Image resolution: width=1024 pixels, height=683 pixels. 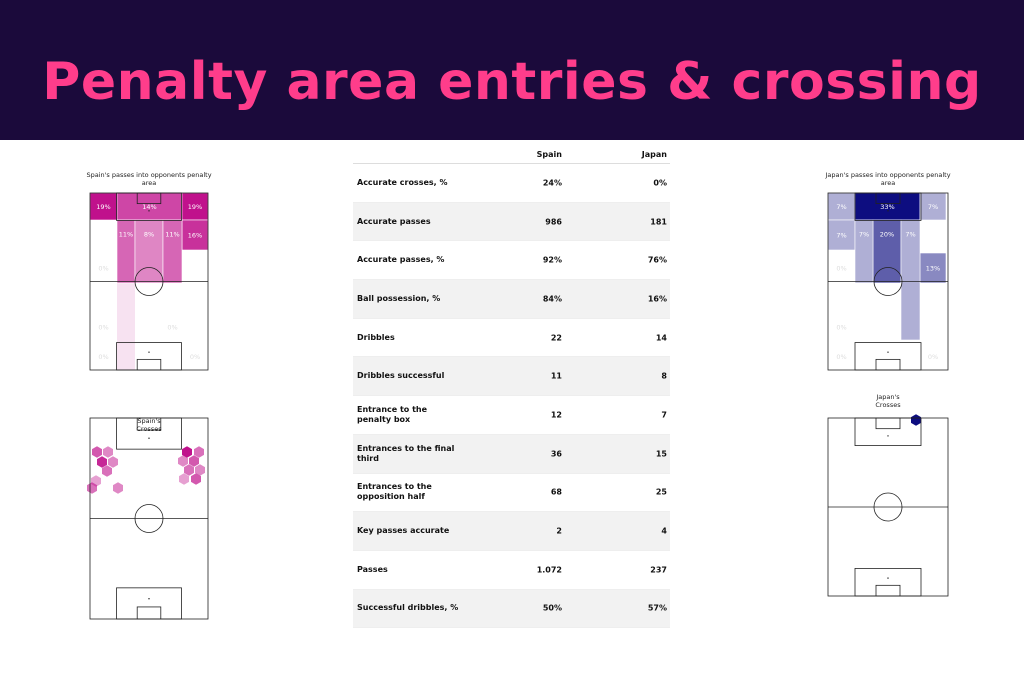 What do you see at coordinates (552, 608) in the screenshot?
I see `cell-value: 50%` at bounding box center [552, 608].